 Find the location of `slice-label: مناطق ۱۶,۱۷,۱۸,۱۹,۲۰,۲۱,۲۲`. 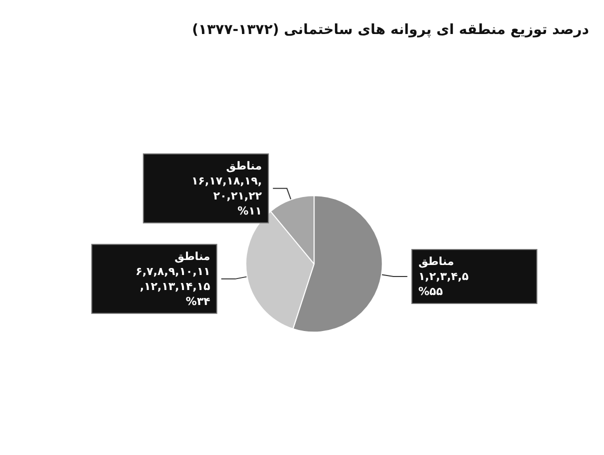

slice-label: مناطق ۱۶,۱۷,۱۸,۱۹,۲۰,۲۱,۲۲ is located at coordinates (226, 180).